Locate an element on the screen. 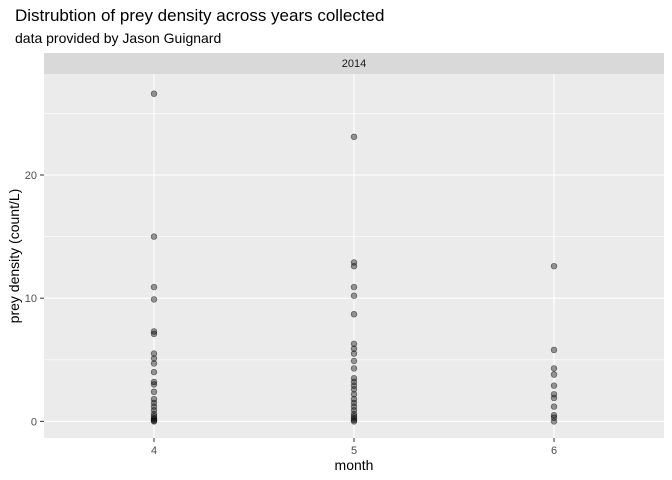 Image resolution: width=672 pixels, height=480 pixels. y-axis: 0 10 20 is located at coordinates (34, 299).